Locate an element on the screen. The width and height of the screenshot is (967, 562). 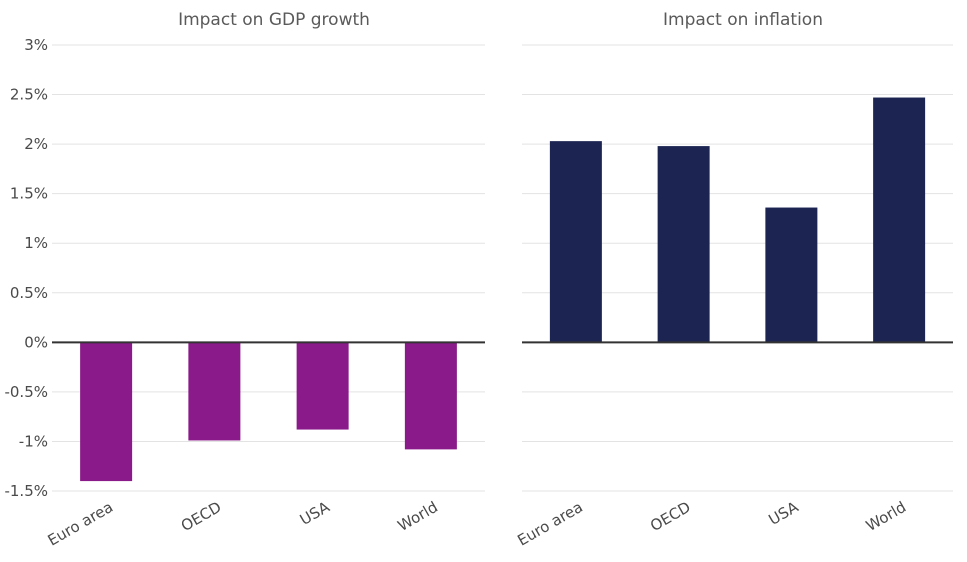
y-tick-label: -1% is located at coordinates (33, 441).